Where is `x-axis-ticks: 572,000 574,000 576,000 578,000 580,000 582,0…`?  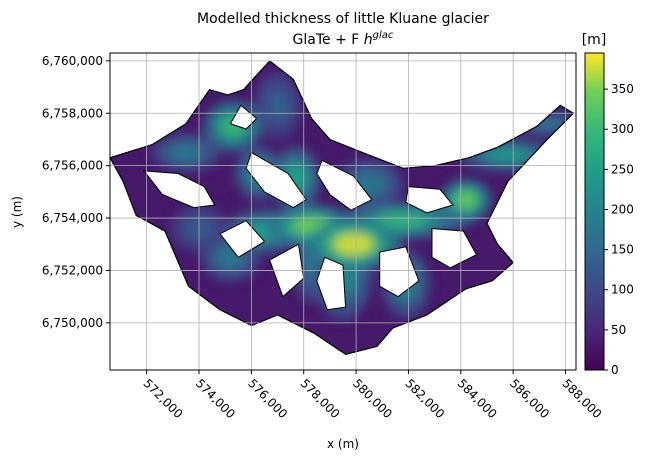
x-axis-ticks: 572,000 574,000 576,000 578,000 580,000 582,0… is located at coordinates (372, 395).